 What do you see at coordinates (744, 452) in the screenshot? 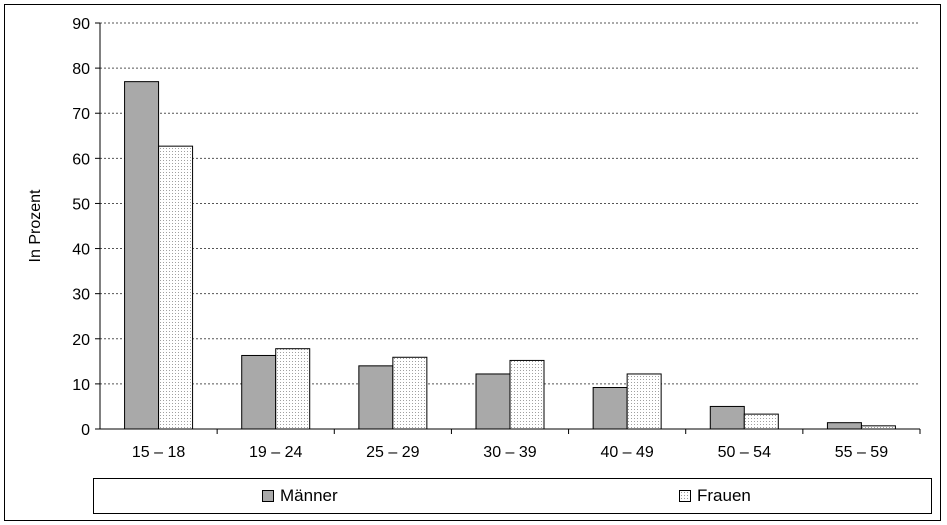
I see `x-tick-label: 50 – 54` at bounding box center [744, 452].